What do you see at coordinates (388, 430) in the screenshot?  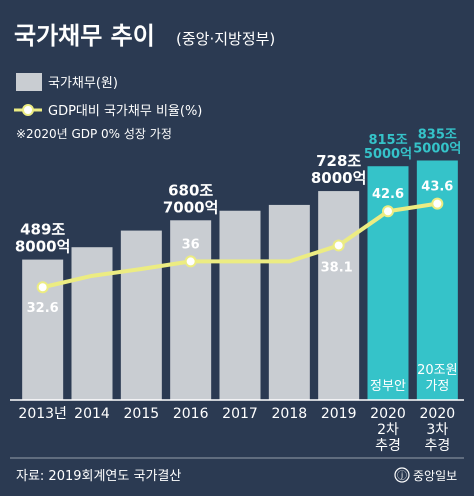 I see `x-tick-label-7-1: 2차` at bounding box center [388, 430].